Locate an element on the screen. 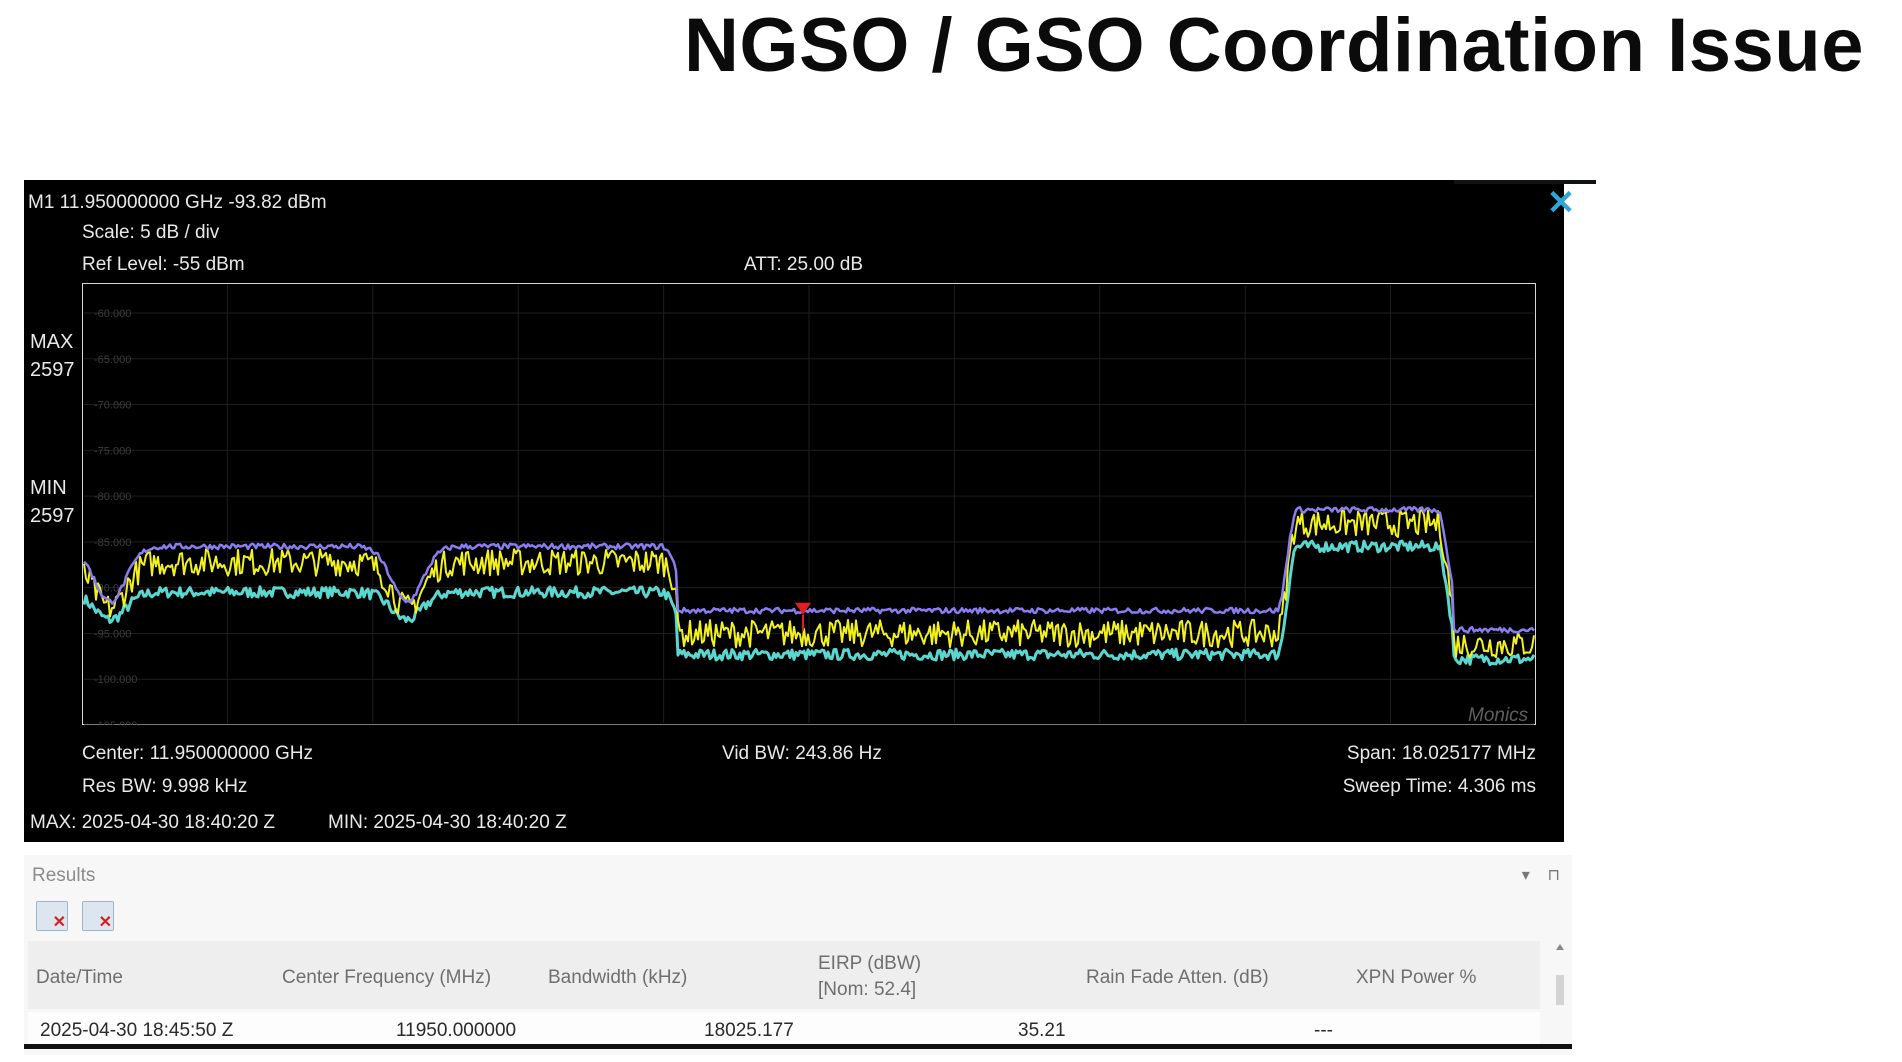 The height and width of the screenshot is (1062, 1902). min-indicator: MIN 2597 is located at coordinates (52, 502).